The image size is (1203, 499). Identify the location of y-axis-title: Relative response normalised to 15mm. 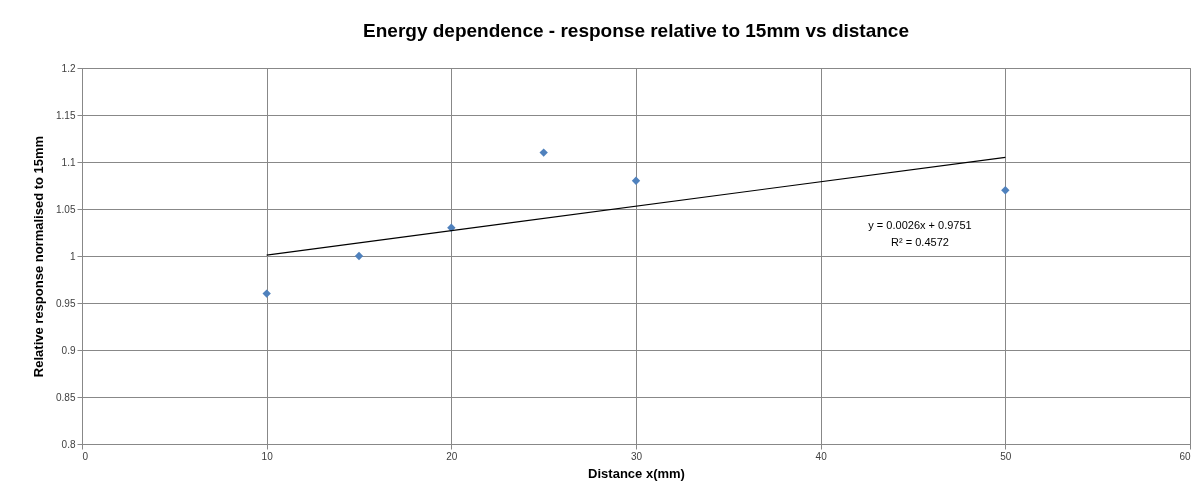
(39, 256).